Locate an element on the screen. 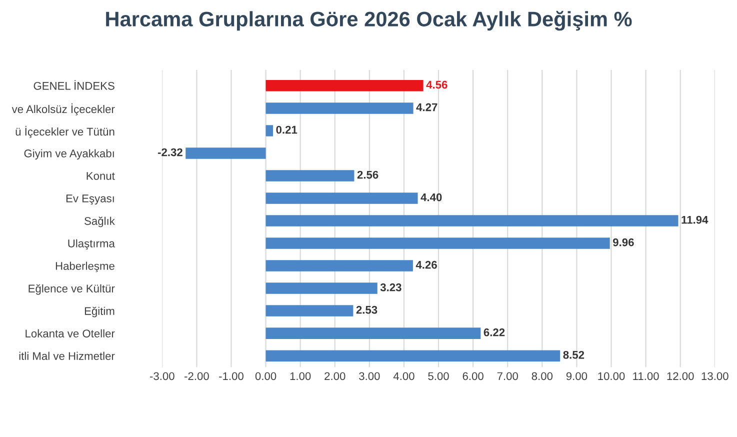 The image size is (737, 437). data-label: 4.27 is located at coordinates (427, 107).